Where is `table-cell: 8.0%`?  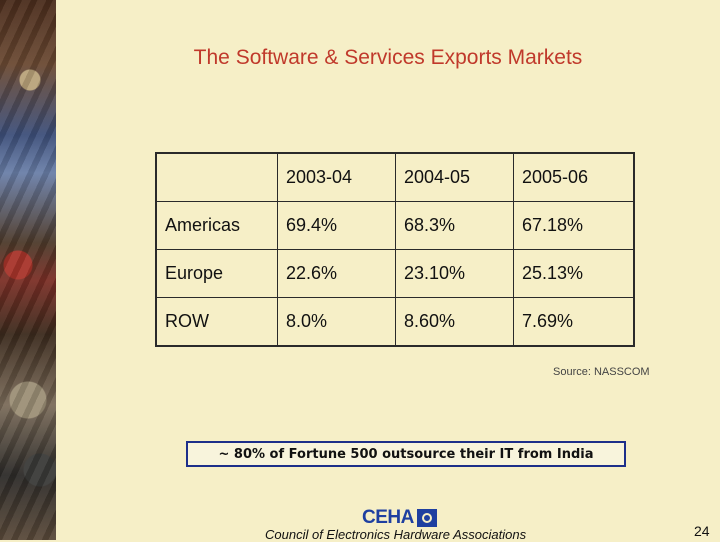
table-cell: 8.0% is located at coordinates (336, 322).